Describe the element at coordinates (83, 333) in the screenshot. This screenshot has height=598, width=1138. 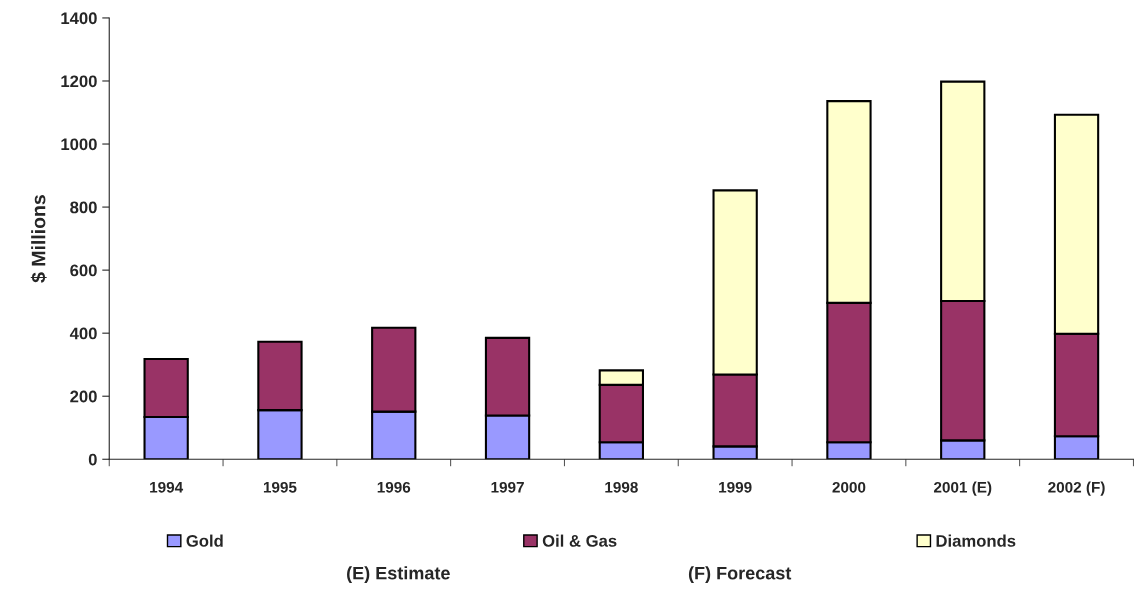
I see `y-tick-label: 400` at that location.